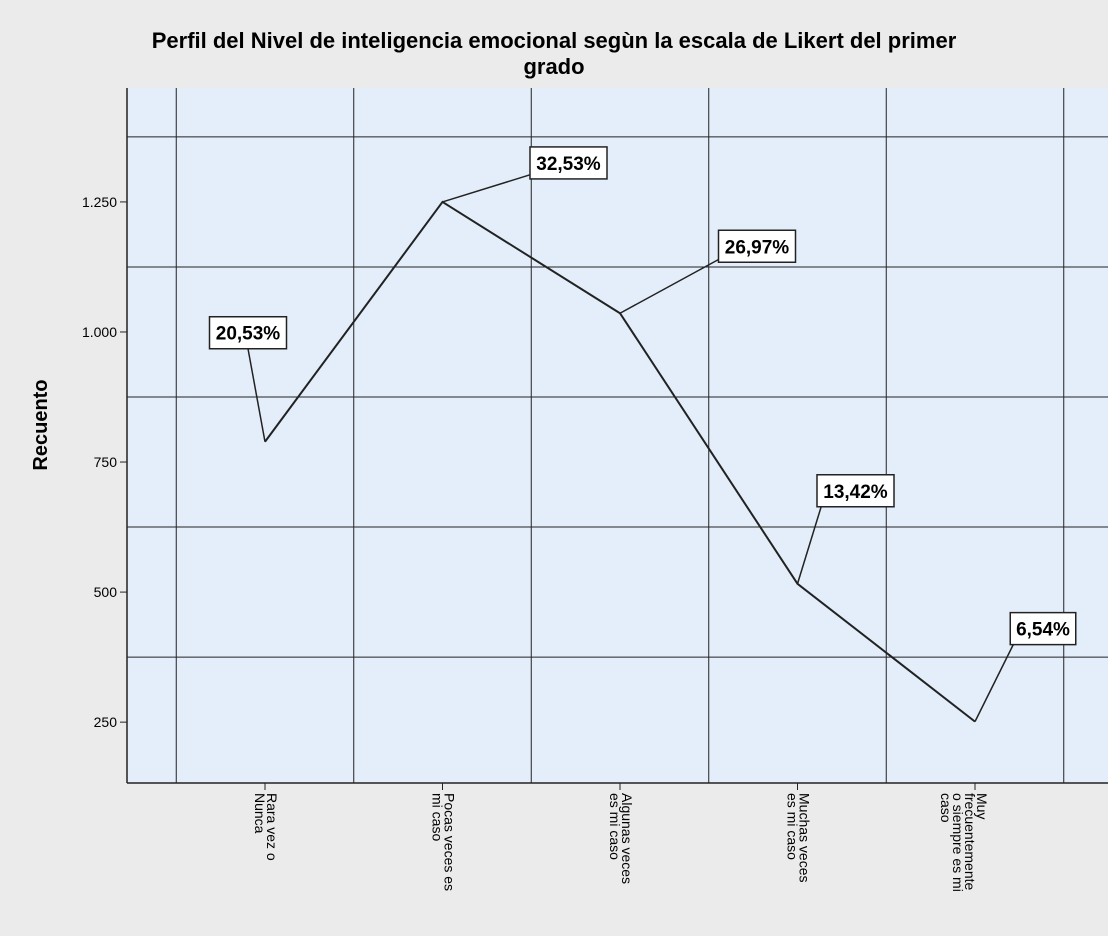 The width and height of the screenshot is (1108, 936). I want to click on x-tick-label: Rara vez o, so click(272, 827).